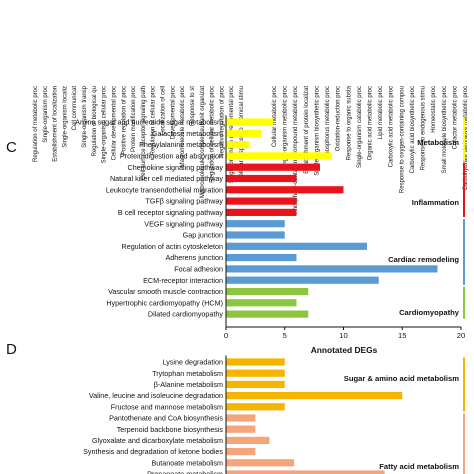  I want to click on bar-natural-killer-cell-mediated-pathway, so click(261, 178).